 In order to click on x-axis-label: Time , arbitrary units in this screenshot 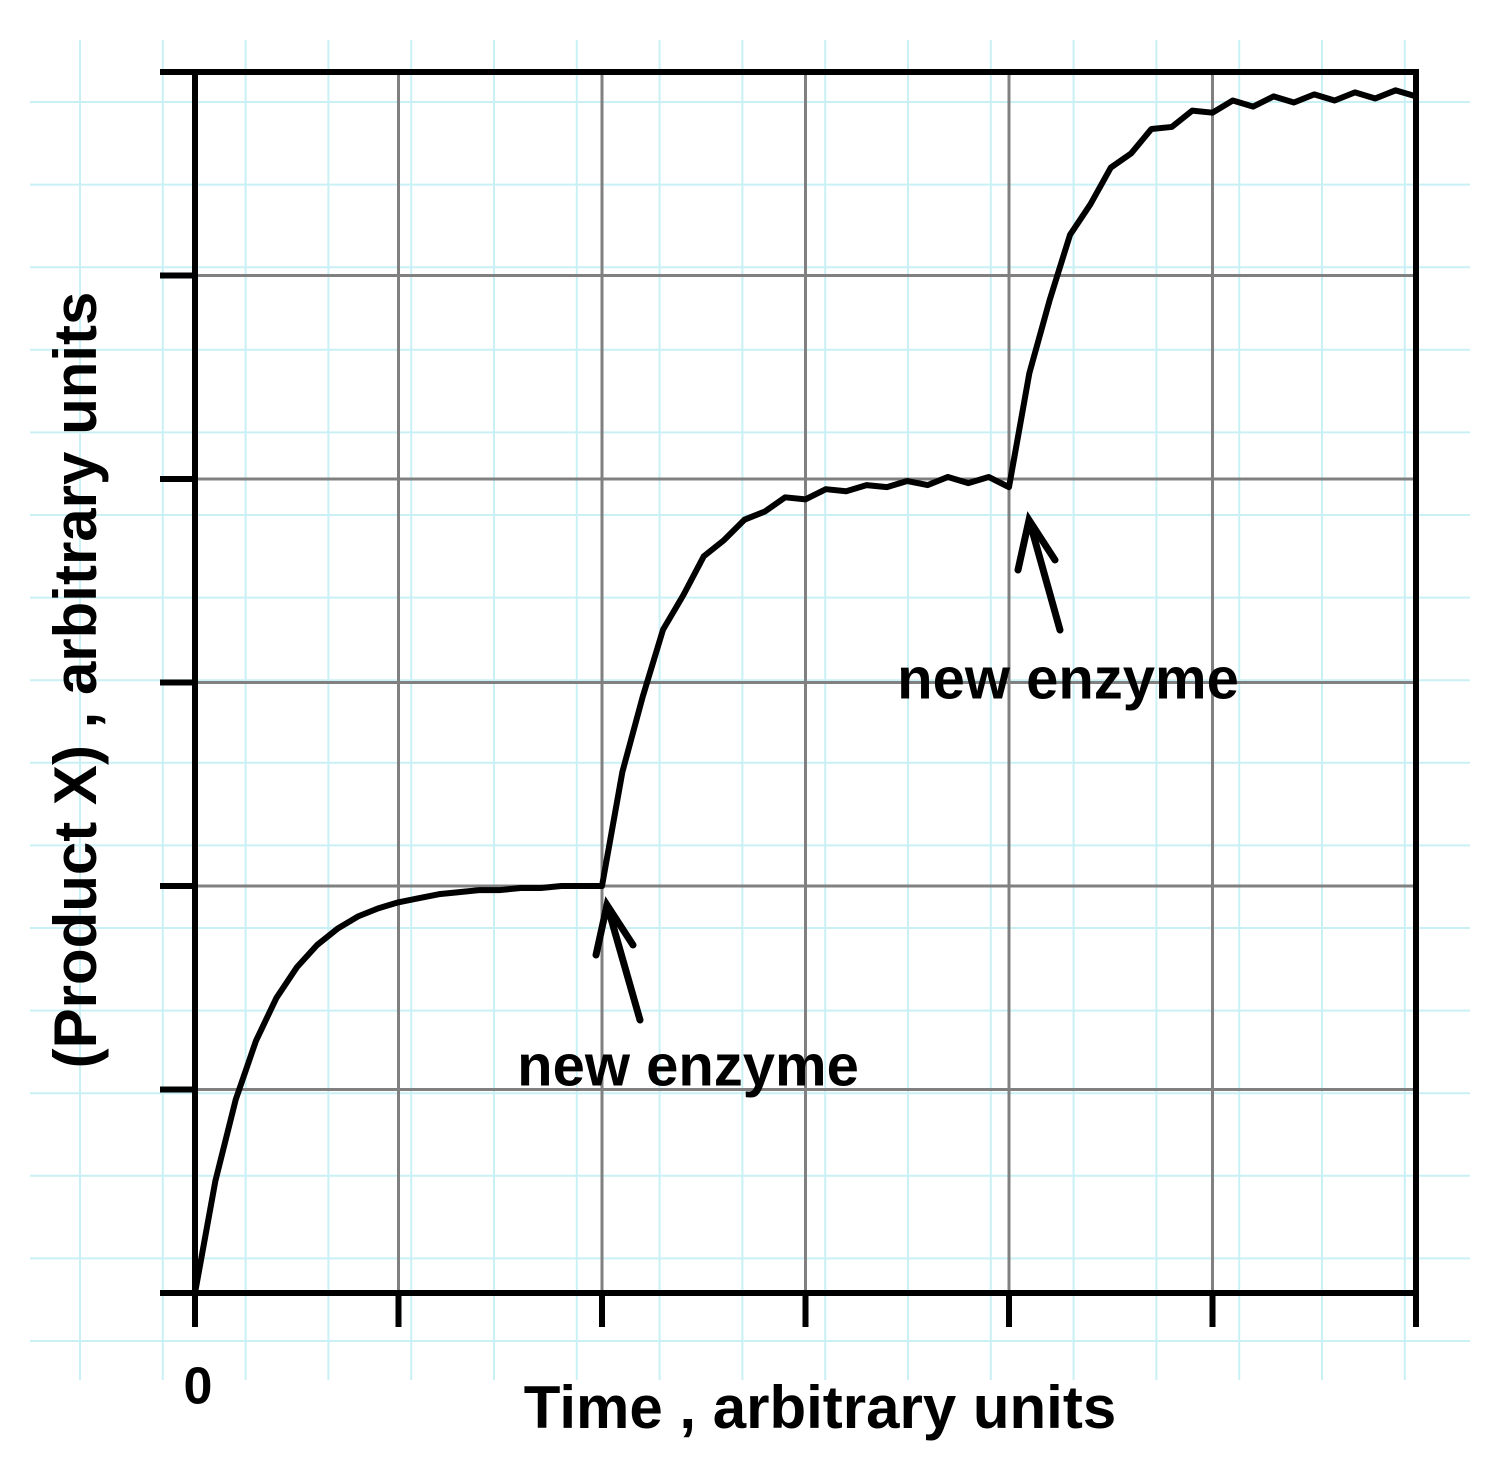, I will do `click(820, 1407)`.